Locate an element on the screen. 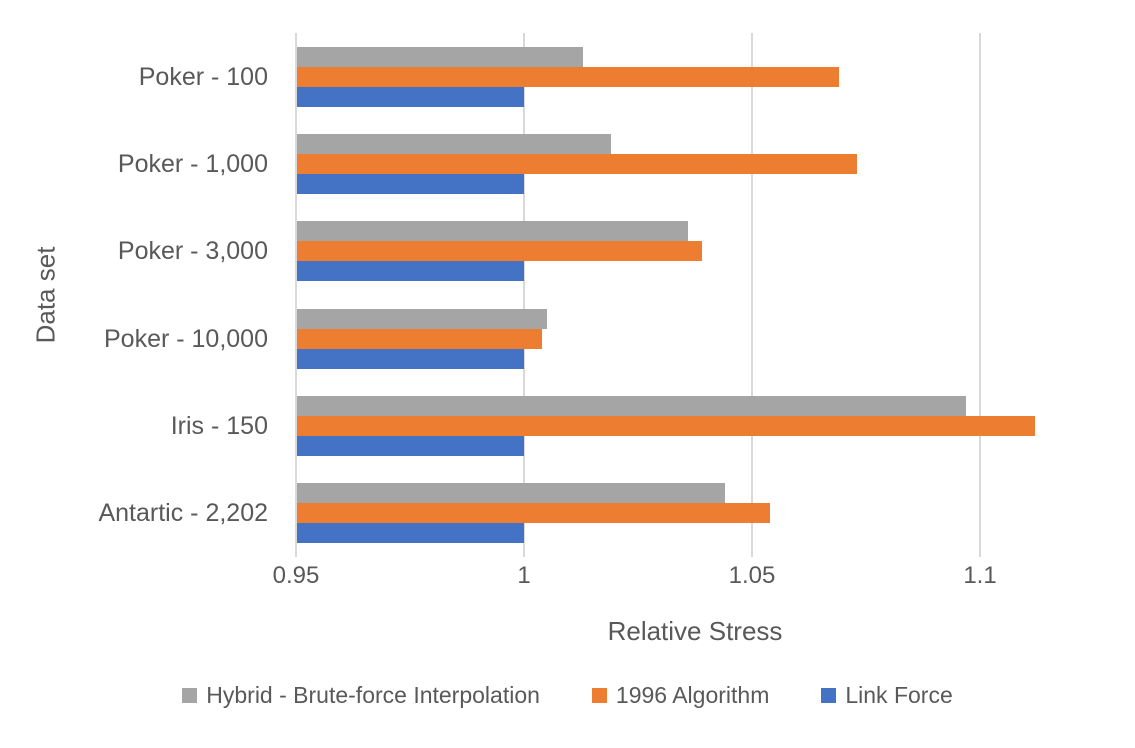  legend-label: 1996 Algorithm is located at coordinates (692, 695).